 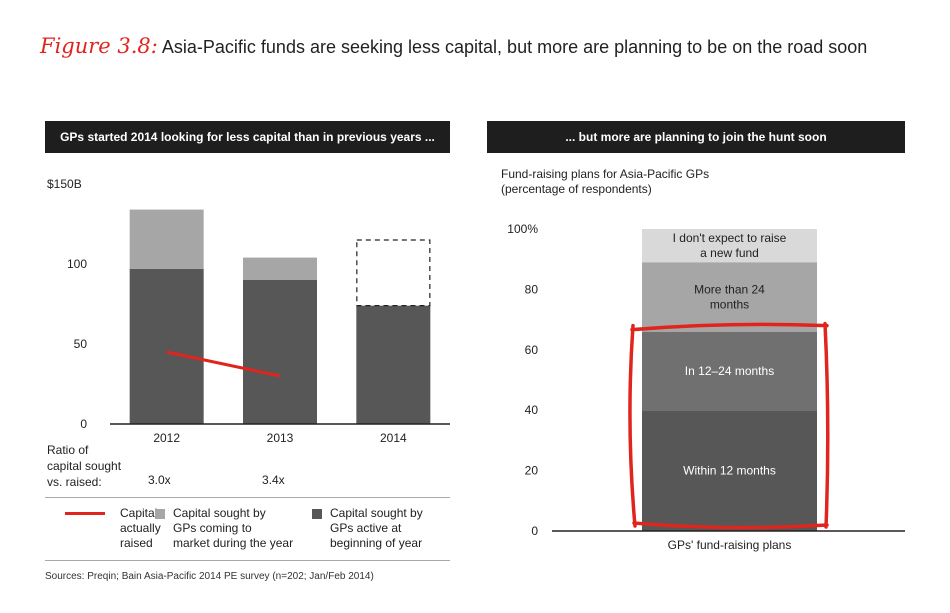 What do you see at coordinates (532, 471) in the screenshot?
I see `right-y-tick-label: 20` at bounding box center [532, 471].